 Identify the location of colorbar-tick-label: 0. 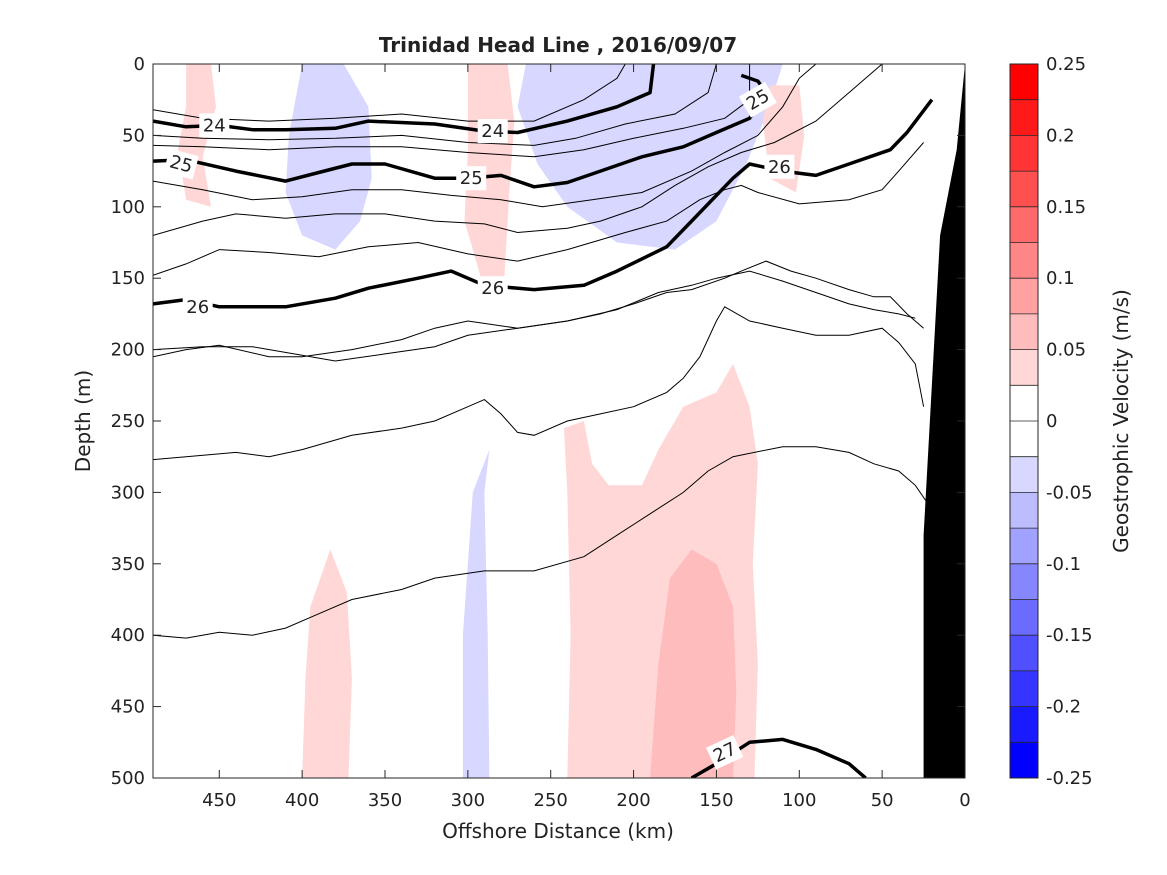
(1051, 421).